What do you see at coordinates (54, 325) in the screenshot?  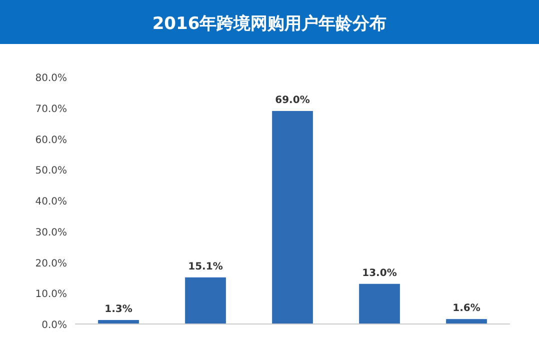 I see `y-tick-label: 0.0%` at bounding box center [54, 325].